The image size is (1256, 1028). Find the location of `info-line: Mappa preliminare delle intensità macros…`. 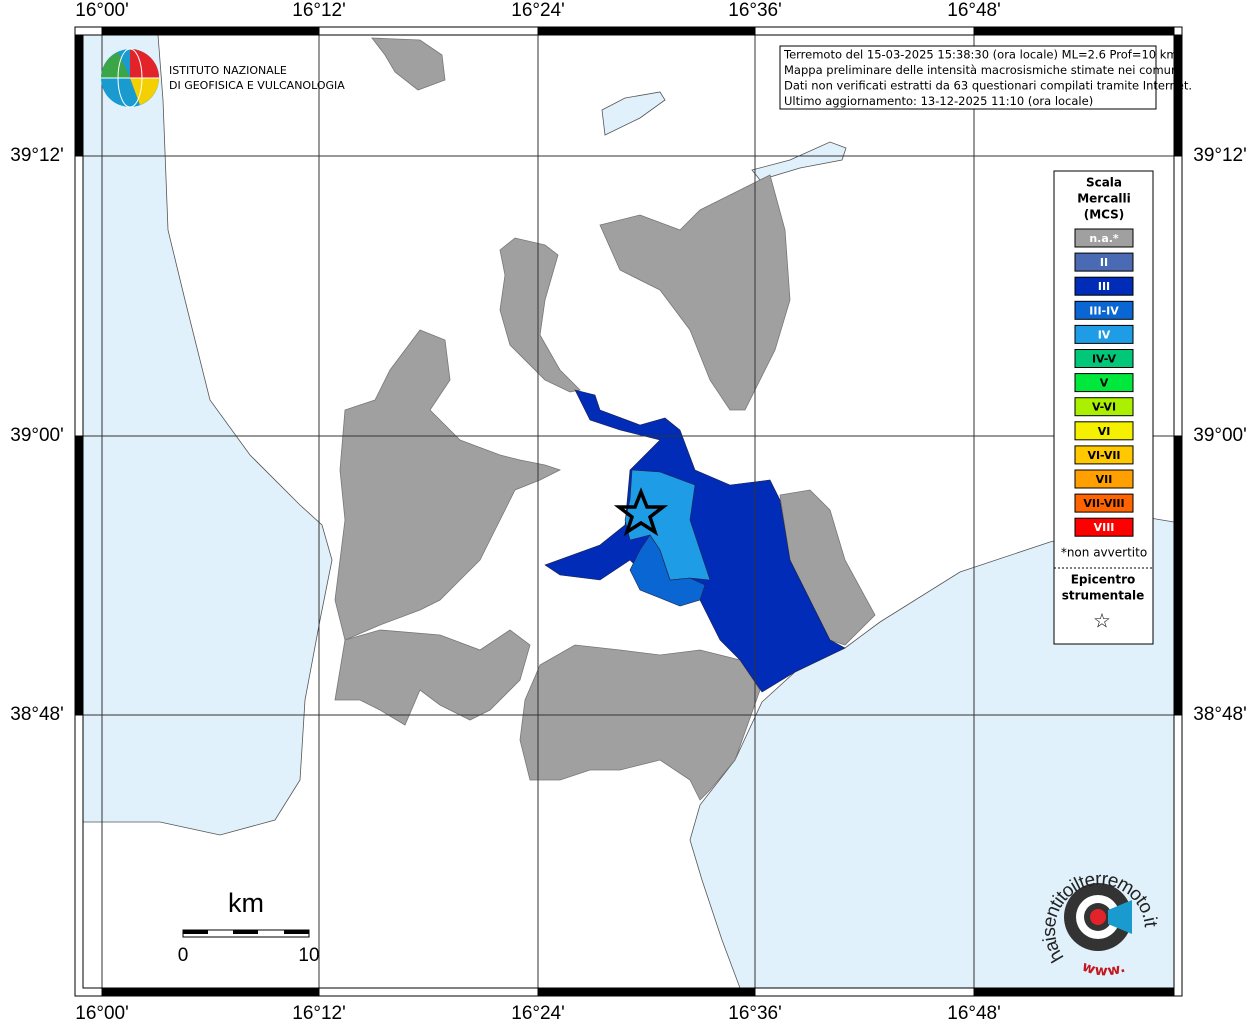

info-line: Mappa preliminare delle intensità macros… is located at coordinates (982, 70).